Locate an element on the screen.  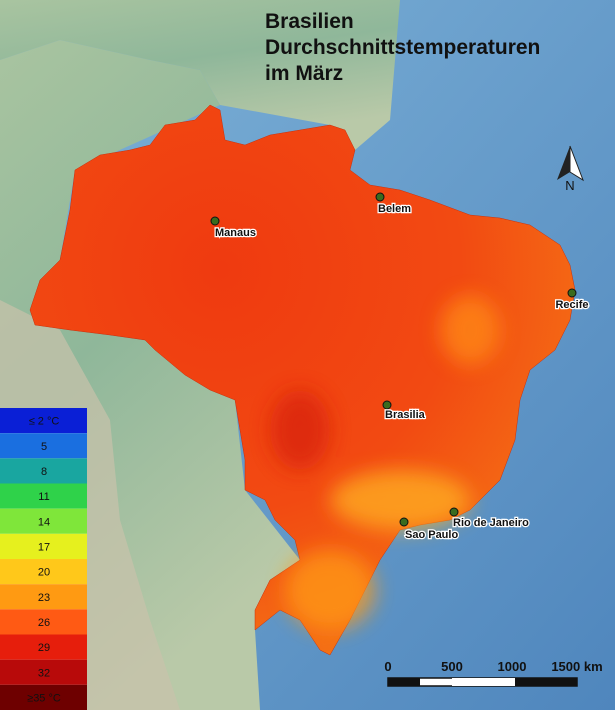
legend-label: 11 is located at coordinates (43, 497).